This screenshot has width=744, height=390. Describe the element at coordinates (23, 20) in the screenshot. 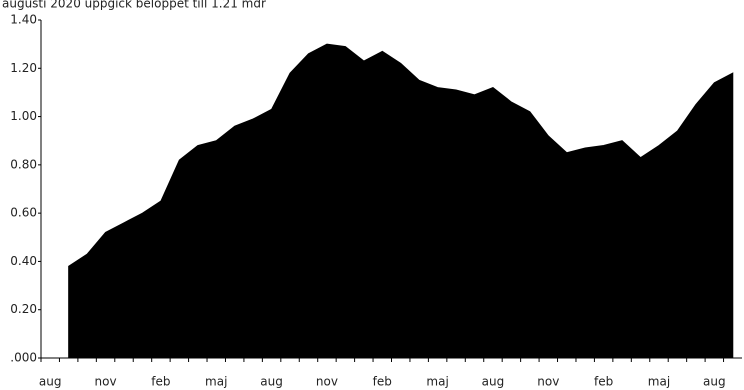

I see `y-tick-label: 1.40` at that location.